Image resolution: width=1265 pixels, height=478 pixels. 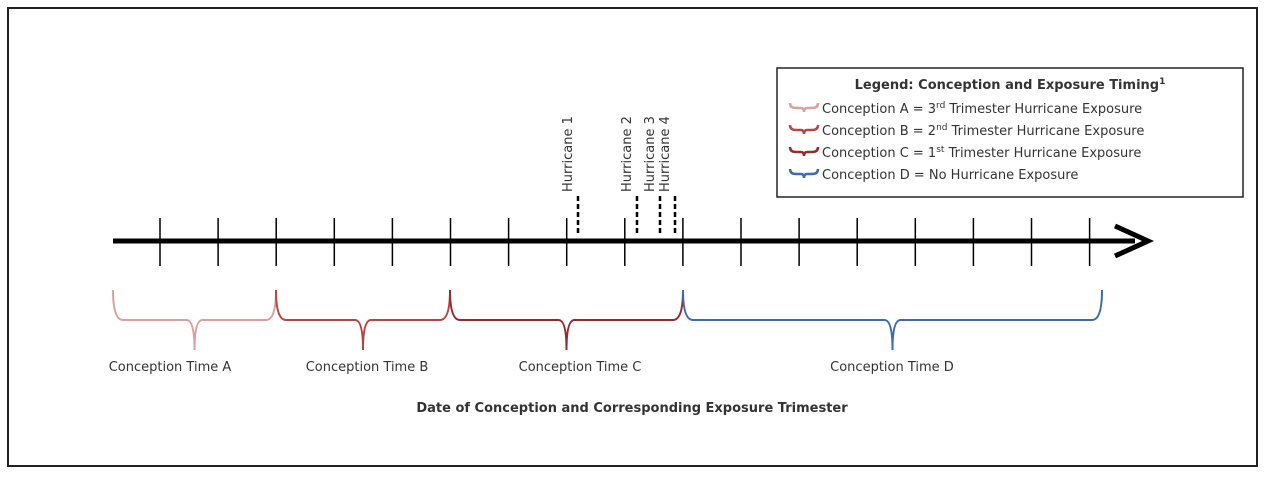 I want to click on legend-title-sup: 1, so click(x=1162, y=82).